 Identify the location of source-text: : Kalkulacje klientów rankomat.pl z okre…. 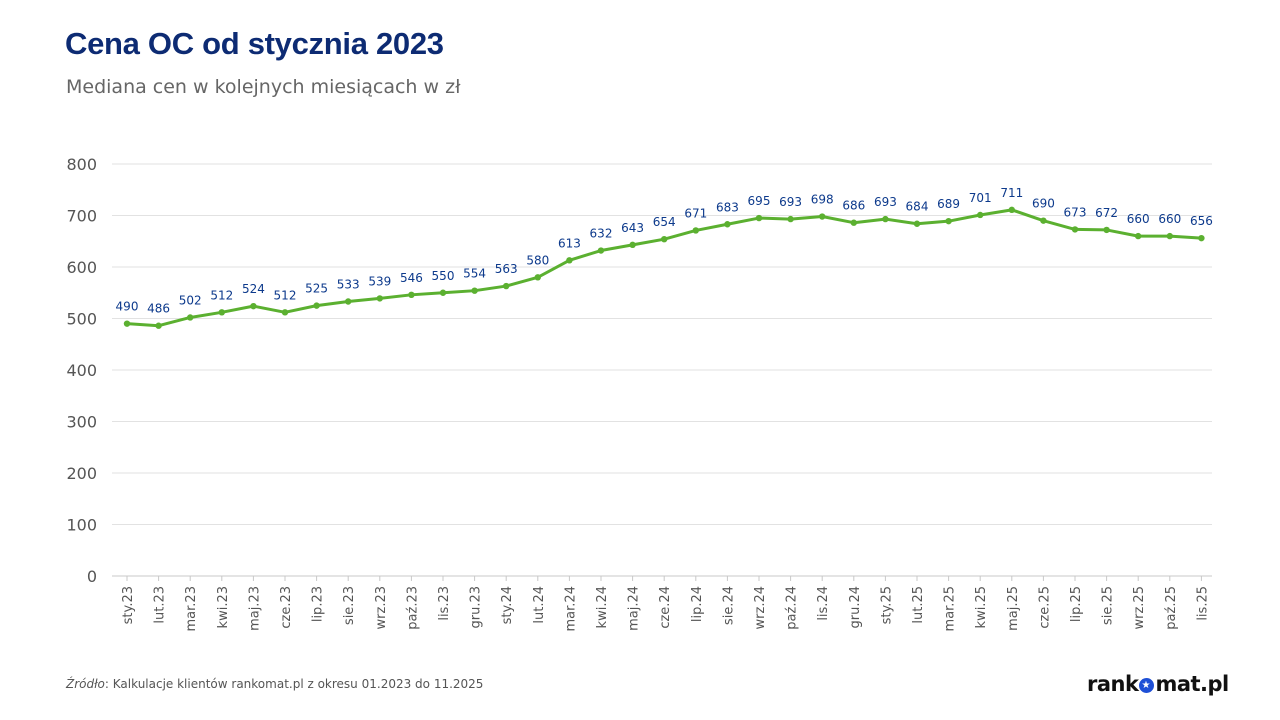
(294, 684).